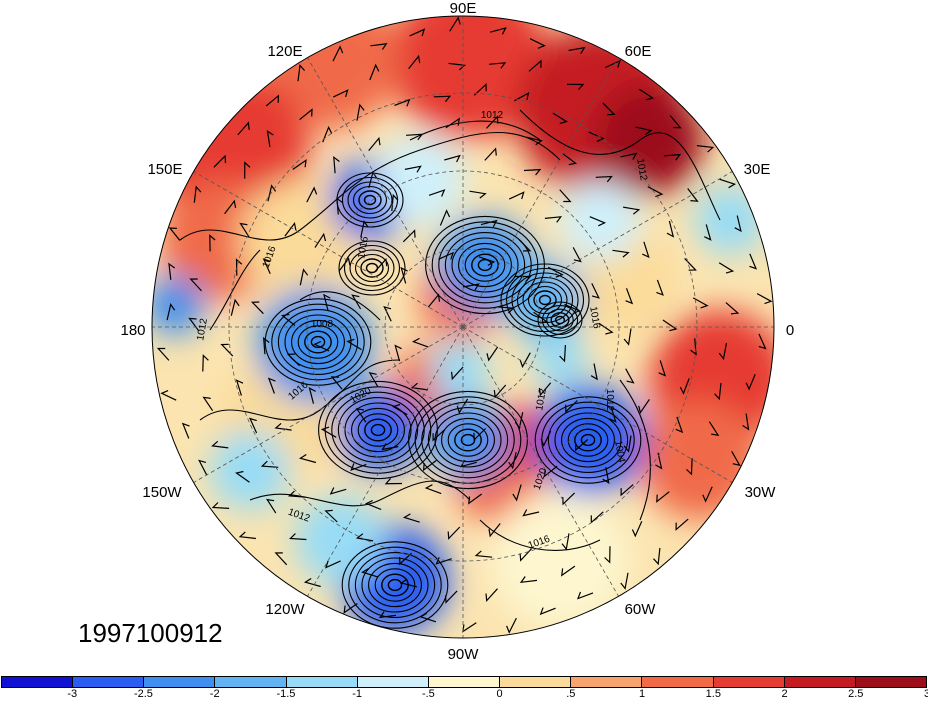  Describe the element at coordinates (464, 682) in the screenshot. I see `colorbar` at that location.